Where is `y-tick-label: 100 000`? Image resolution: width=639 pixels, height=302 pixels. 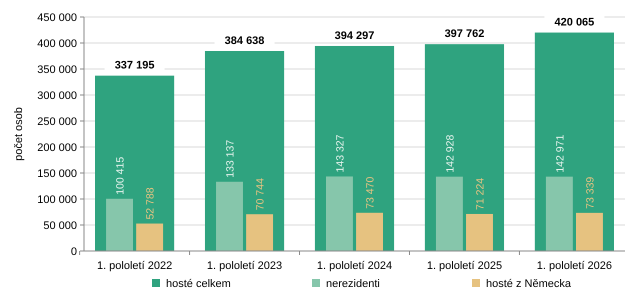
y-tick-label: 100 000 is located at coordinates (57, 200).